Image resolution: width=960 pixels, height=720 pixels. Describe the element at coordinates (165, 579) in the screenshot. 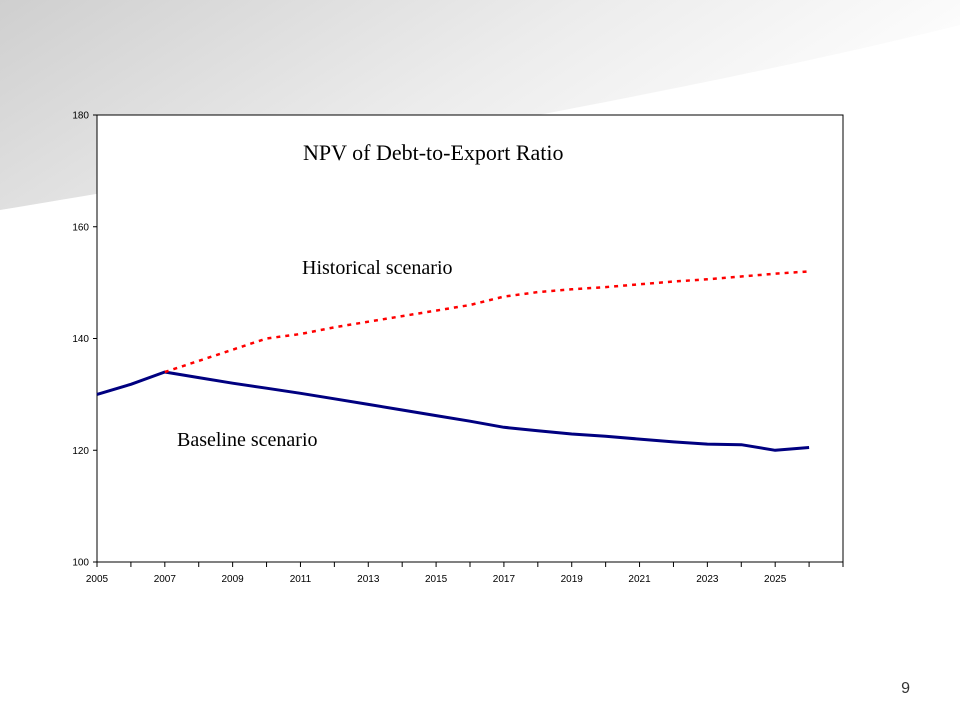

I see `x-tick-label: 2007` at that location.